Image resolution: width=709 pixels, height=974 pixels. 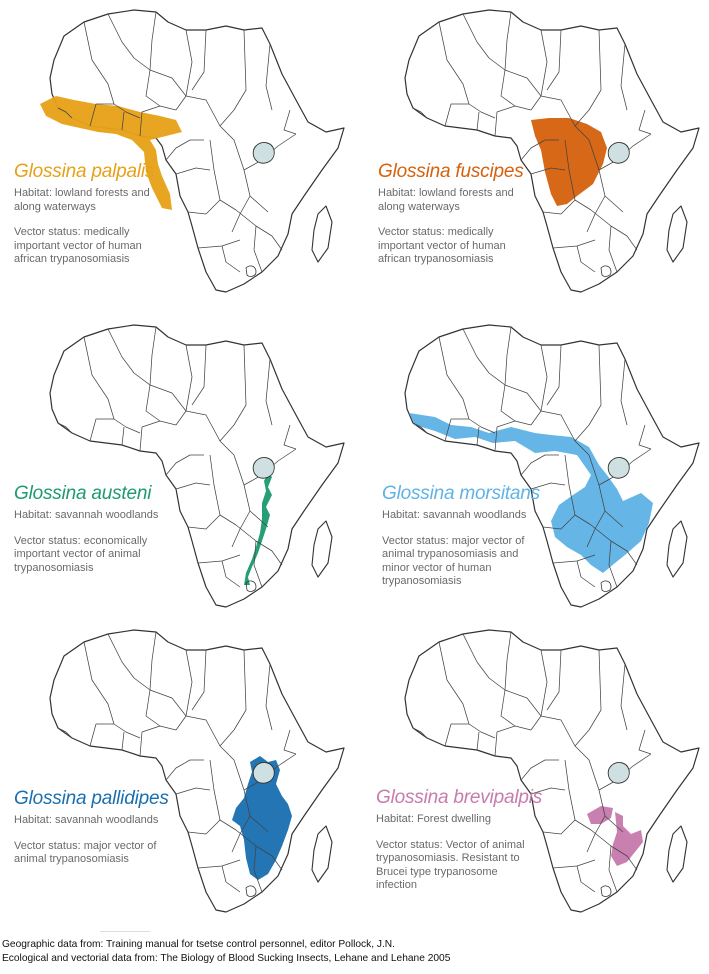 I want to click on divider, so click(x=125, y=931).